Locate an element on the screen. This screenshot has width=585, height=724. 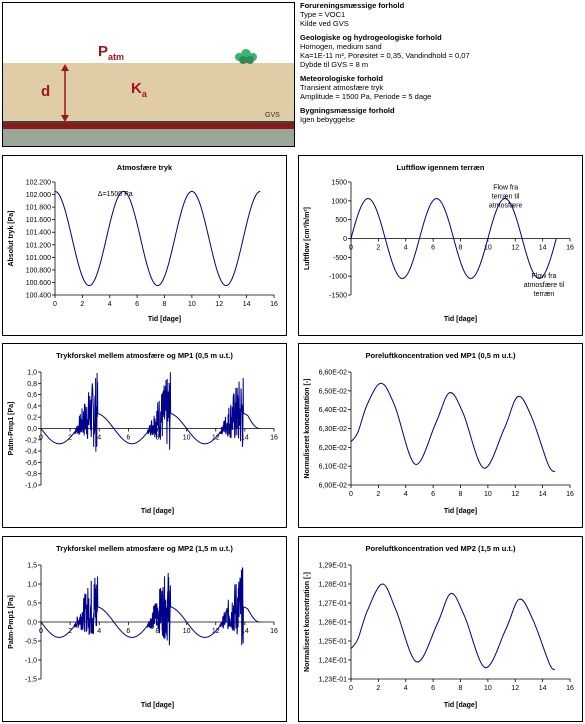
chart-annotation: atmosfære til is located at coordinates (544, 285).